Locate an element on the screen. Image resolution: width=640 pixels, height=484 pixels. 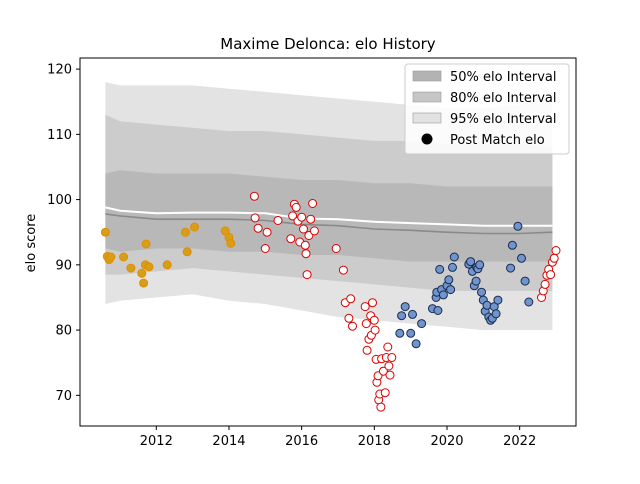
legend-marker is located at coordinates (427, 139).